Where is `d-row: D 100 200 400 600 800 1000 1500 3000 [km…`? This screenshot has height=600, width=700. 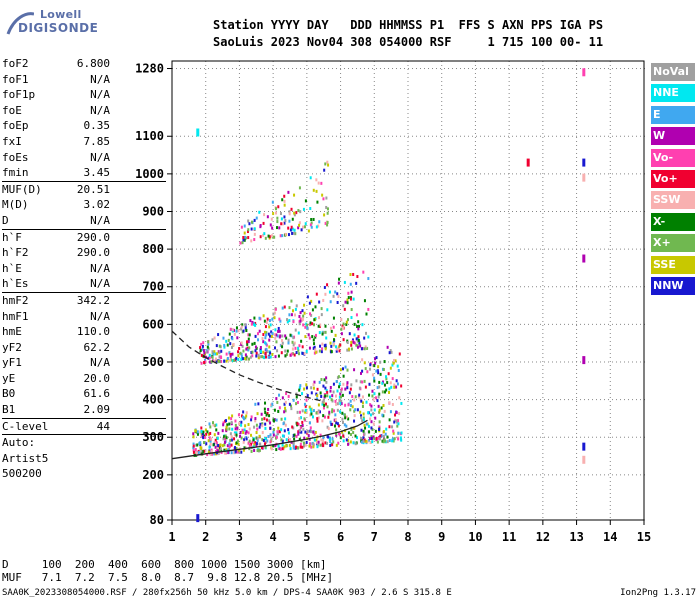
d-row: D 100 200 400 600 800 1000 1500 3000 [km… is located at coordinates (164, 564).